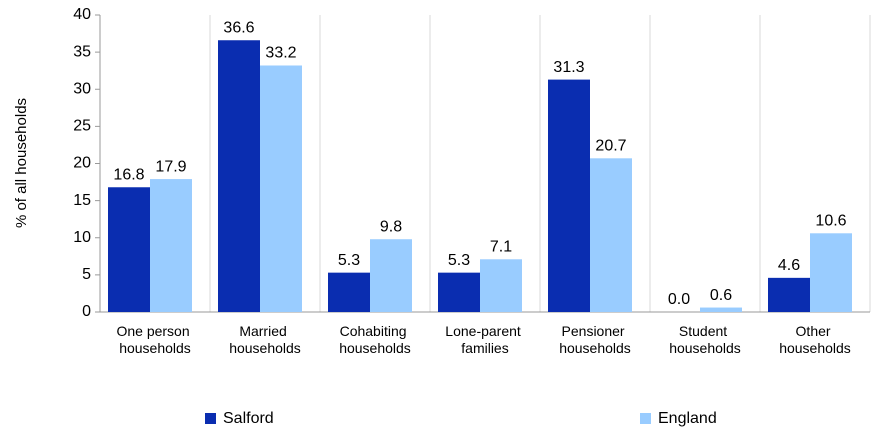  I want to click on y-tick-label: 20, so click(82, 163).